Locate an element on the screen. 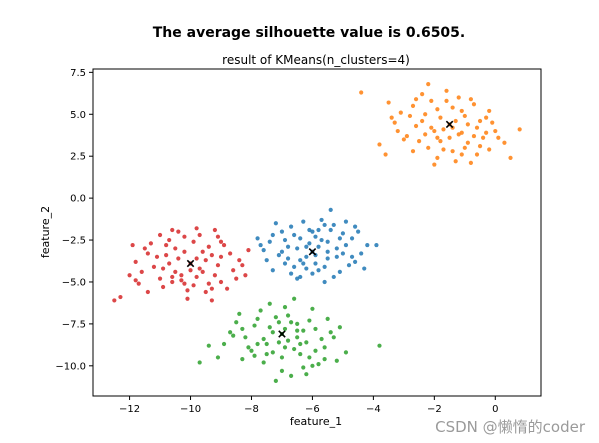  y-tick-label: −5.0 is located at coordinates (74, 282).